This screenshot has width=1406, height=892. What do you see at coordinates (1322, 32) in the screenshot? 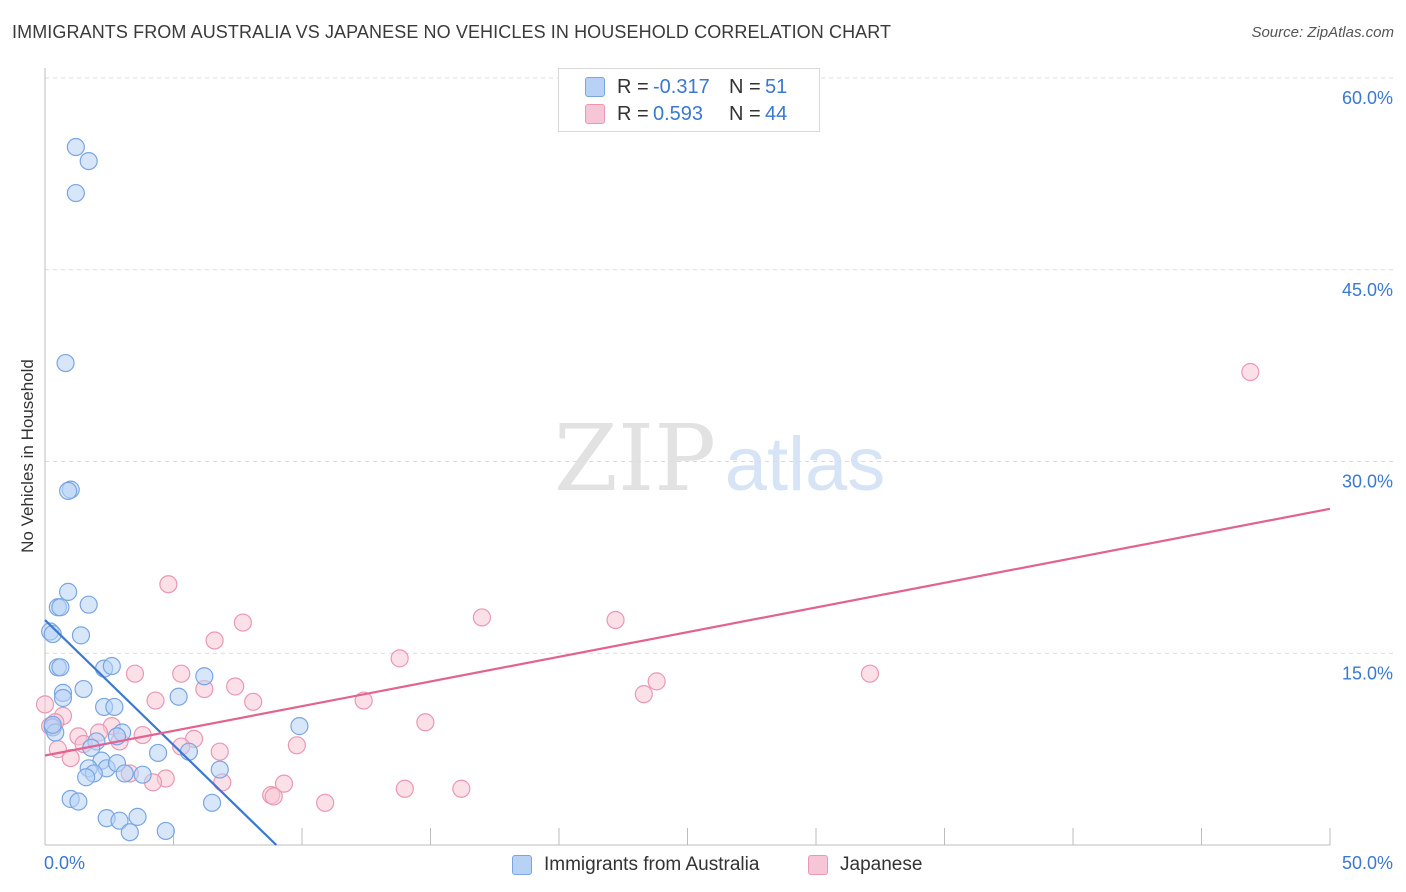
I see `source-label: Source: ZipAtlas.com` at bounding box center [1322, 32].